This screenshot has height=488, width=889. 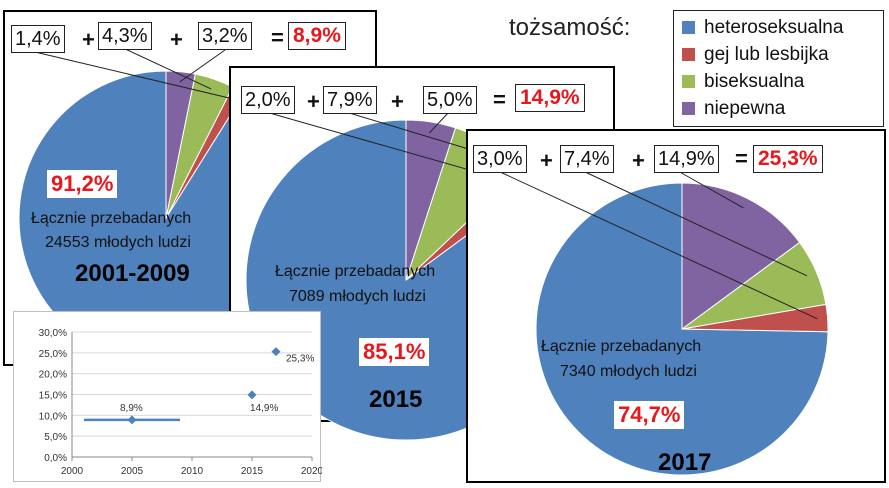 I want to click on data-label: 14,9%, so click(x=264, y=408).